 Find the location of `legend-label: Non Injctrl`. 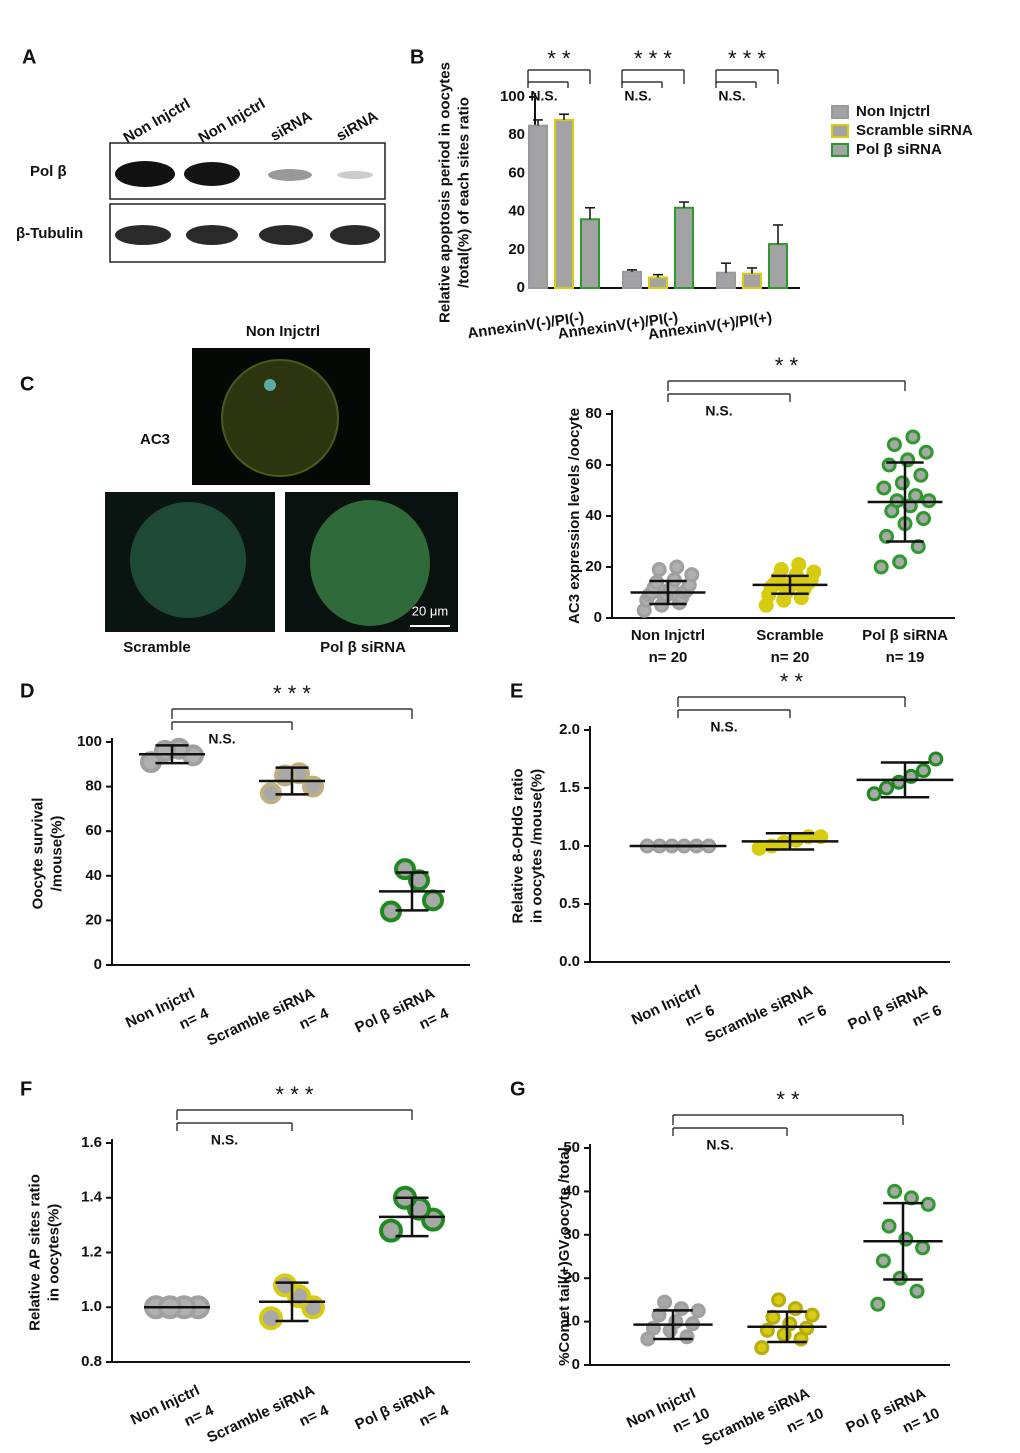

legend-label: Non Injctrl is located at coordinates (893, 111).